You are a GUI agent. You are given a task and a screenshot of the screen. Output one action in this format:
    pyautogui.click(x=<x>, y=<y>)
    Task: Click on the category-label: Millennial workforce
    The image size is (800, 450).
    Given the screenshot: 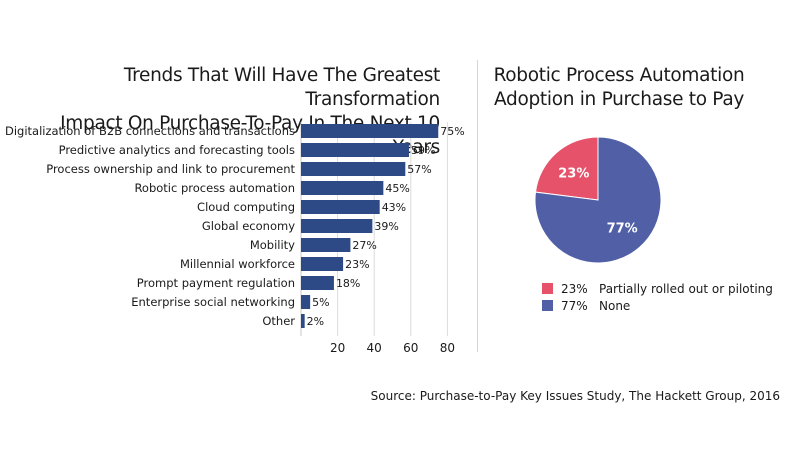 What is the action you would take?
    pyautogui.click(x=237, y=264)
    